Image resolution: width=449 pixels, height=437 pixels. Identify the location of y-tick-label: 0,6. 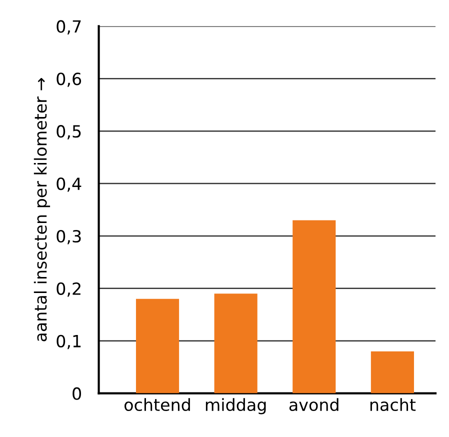
(69, 79).